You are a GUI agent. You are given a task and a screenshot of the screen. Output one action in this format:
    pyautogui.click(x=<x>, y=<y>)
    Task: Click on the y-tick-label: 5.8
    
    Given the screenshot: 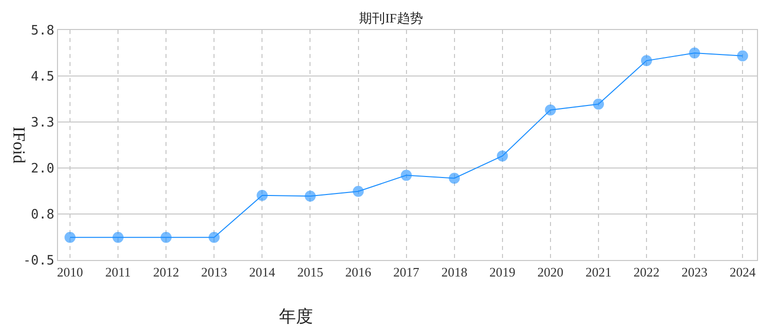 What is the action you would take?
    pyautogui.click(x=42, y=31)
    